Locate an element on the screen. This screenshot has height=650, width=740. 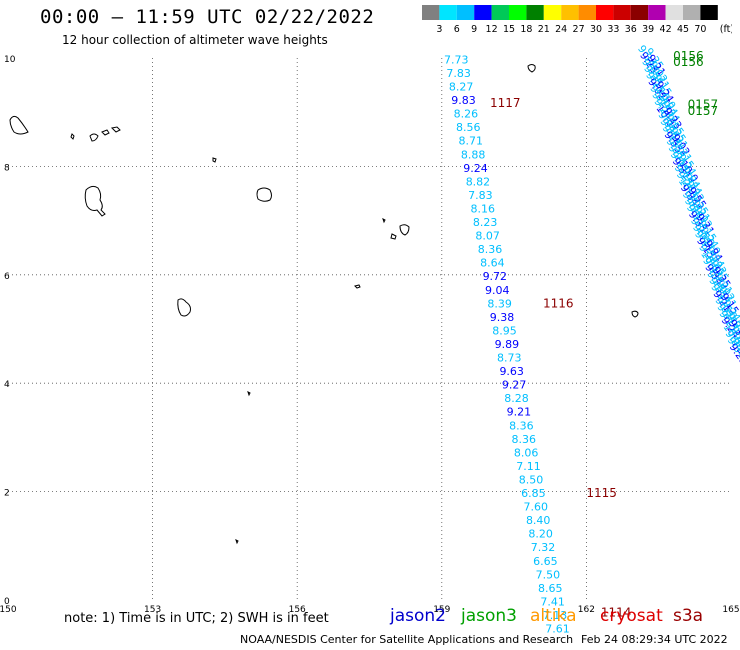
wave-height-value: 8.56 is located at coordinates (468, 127).